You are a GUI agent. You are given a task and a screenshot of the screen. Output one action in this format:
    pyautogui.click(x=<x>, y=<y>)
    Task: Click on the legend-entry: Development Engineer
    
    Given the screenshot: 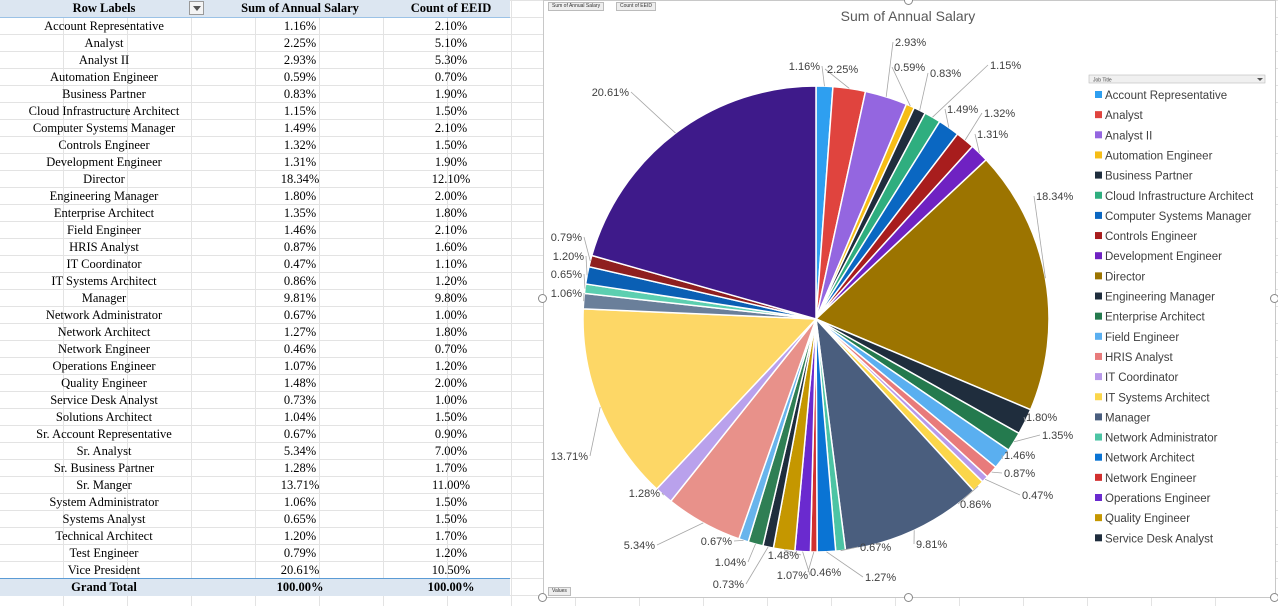 What is the action you would take?
    pyautogui.click(x=1163, y=257)
    